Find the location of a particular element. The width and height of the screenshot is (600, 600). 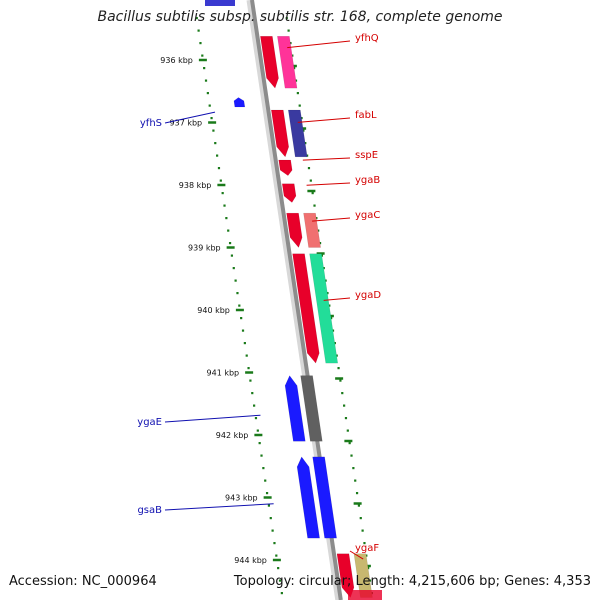

gene-yfhQ-feature is located at coordinates (287, 62).